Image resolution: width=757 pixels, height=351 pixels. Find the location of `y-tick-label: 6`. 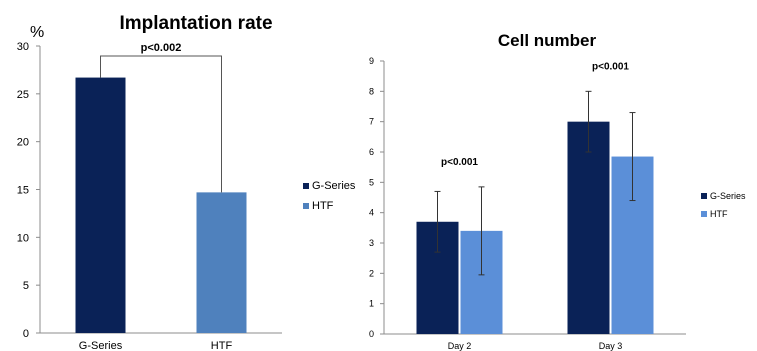

y-tick-label: 6 is located at coordinates (371, 152).